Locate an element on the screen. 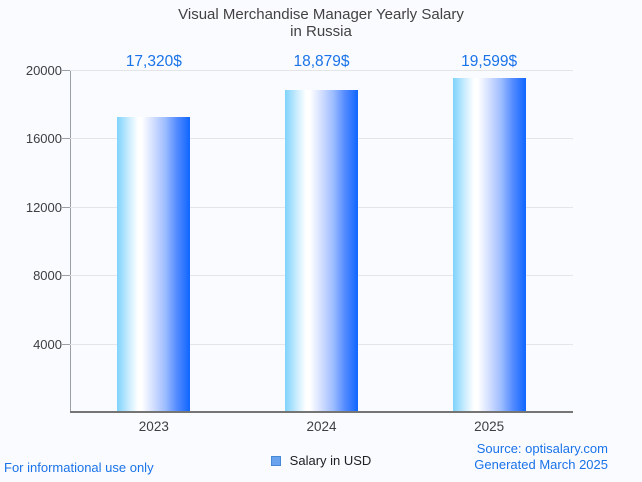  informational-note: For informational use only is located at coordinates (79, 467).